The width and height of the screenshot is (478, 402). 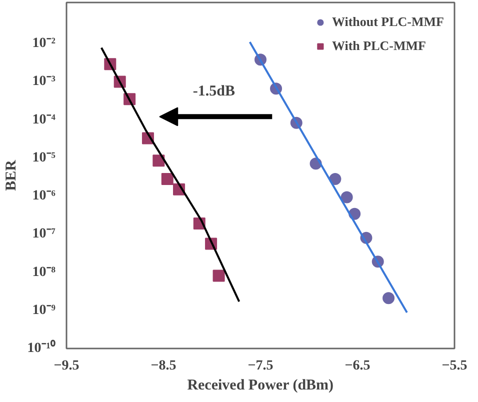 What do you see at coordinates (44, 310) in the screenshot?
I see `y-tick-label: 10⁻⁹` at bounding box center [44, 310].